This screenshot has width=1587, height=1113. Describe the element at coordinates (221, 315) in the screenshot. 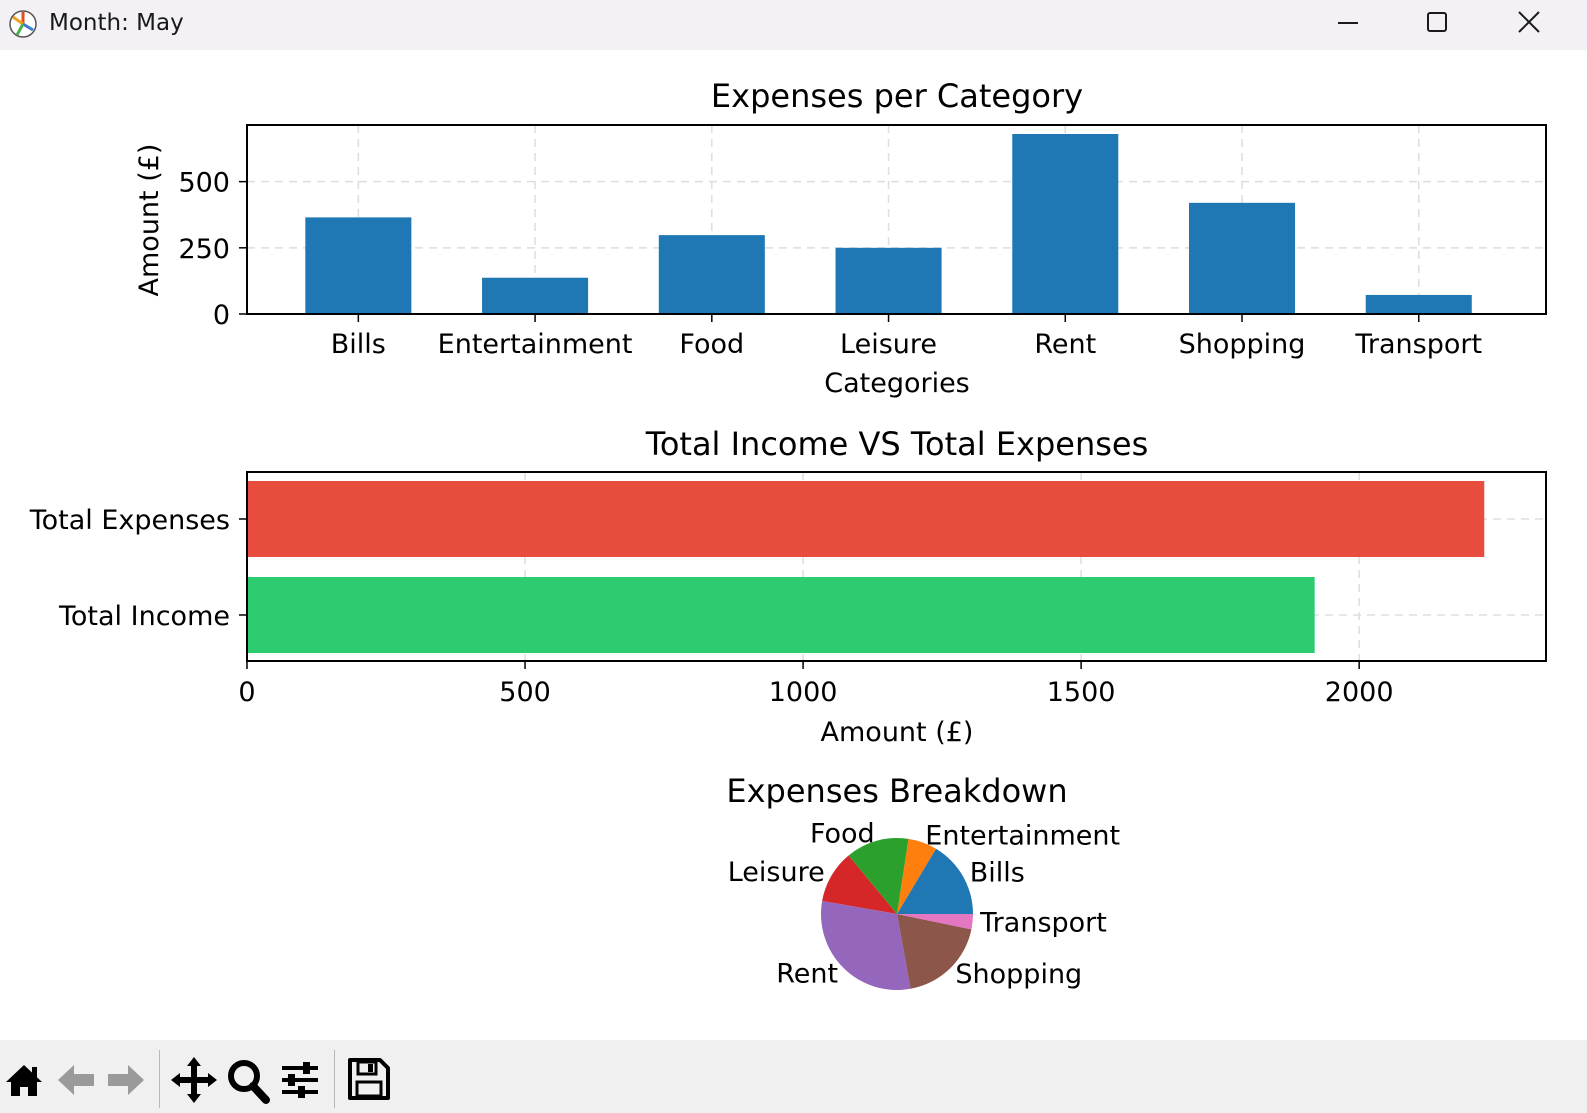

I see `y-tick-label: 0` at that location.